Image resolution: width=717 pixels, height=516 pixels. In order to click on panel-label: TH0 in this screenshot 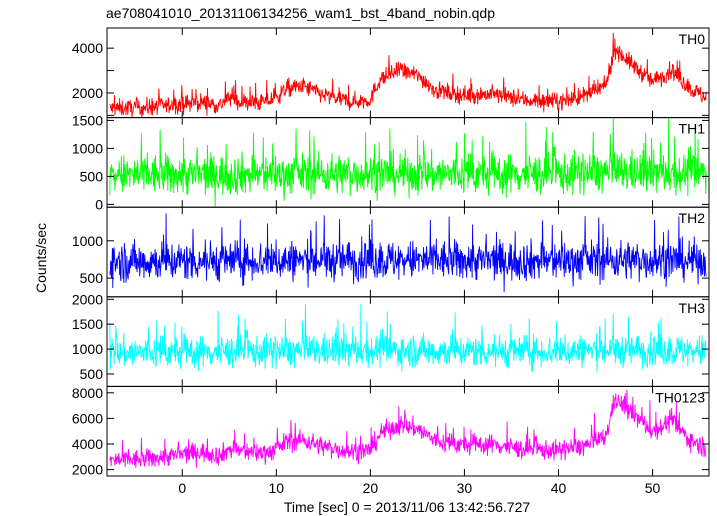, I will do `click(692, 39)`.